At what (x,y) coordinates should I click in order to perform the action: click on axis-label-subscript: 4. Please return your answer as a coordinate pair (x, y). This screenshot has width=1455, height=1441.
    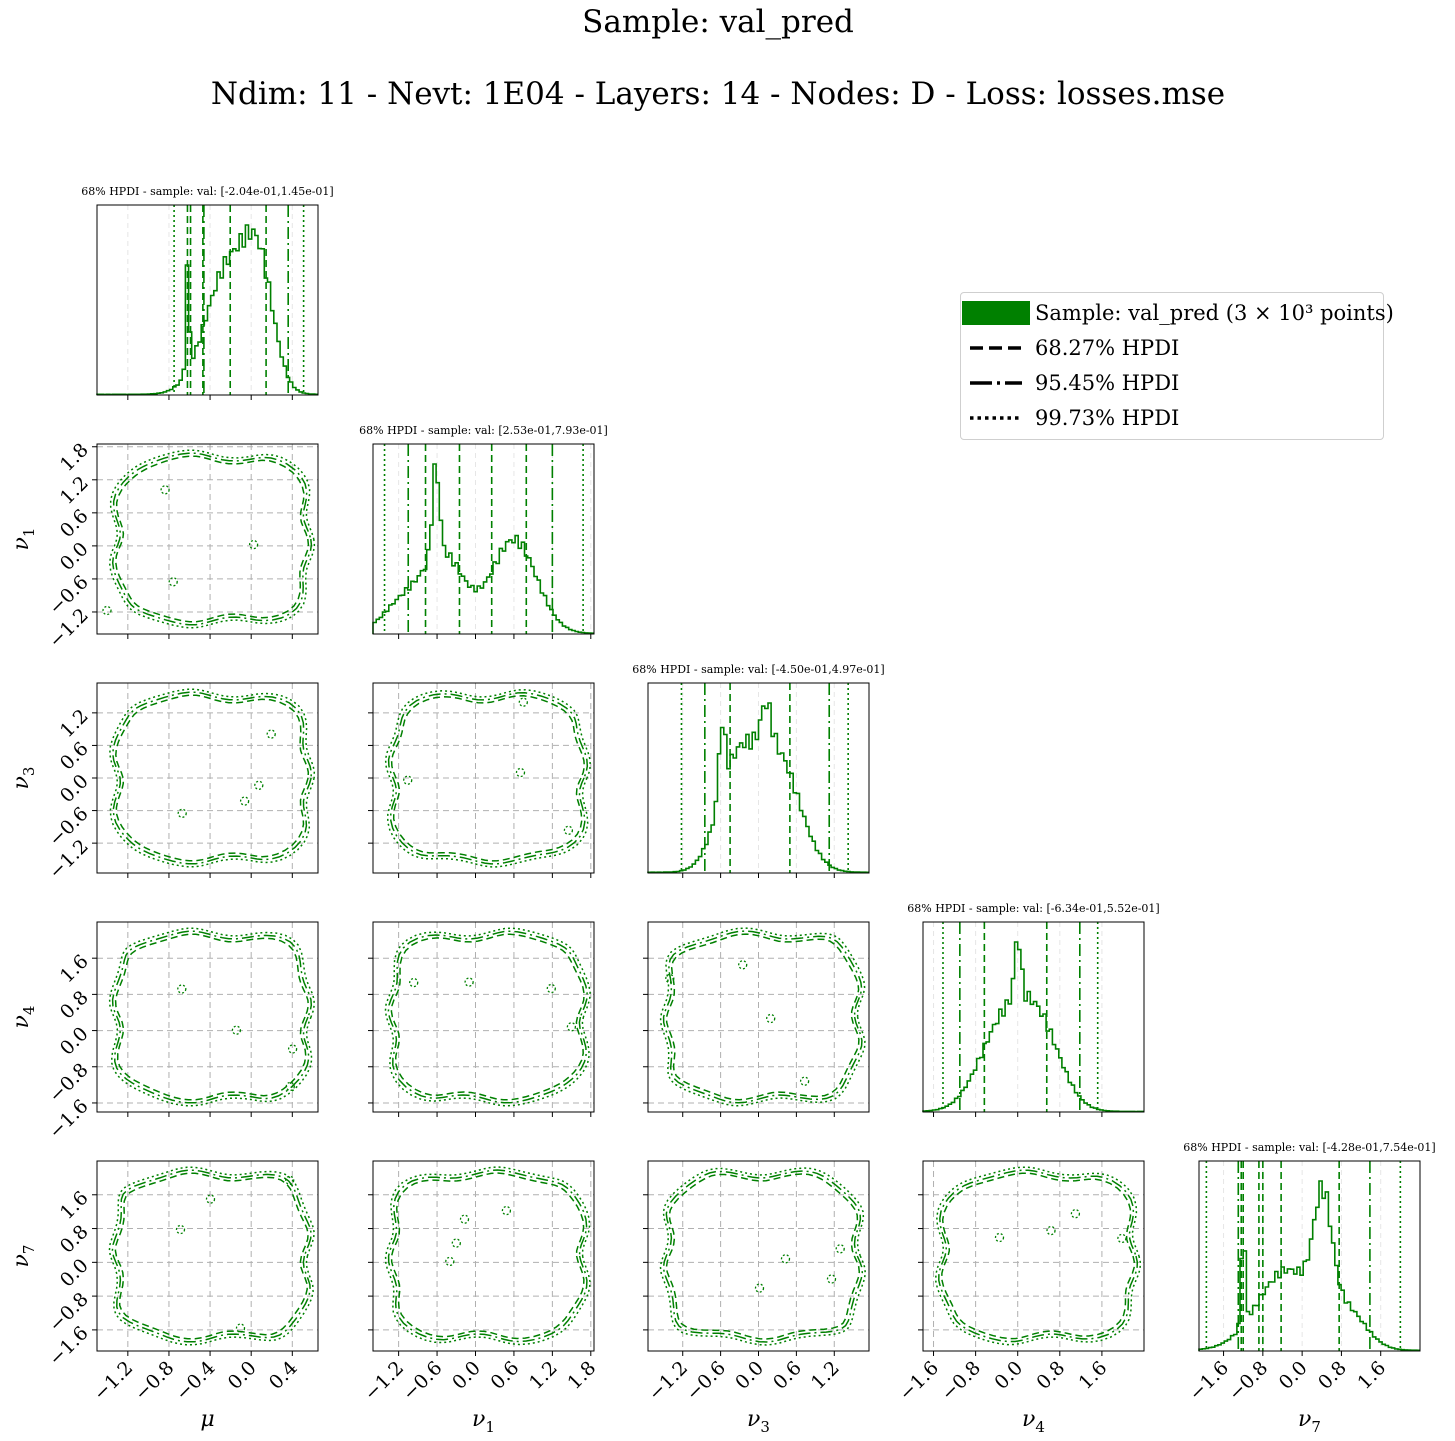
    Looking at the image, I should click on (29, 1011).